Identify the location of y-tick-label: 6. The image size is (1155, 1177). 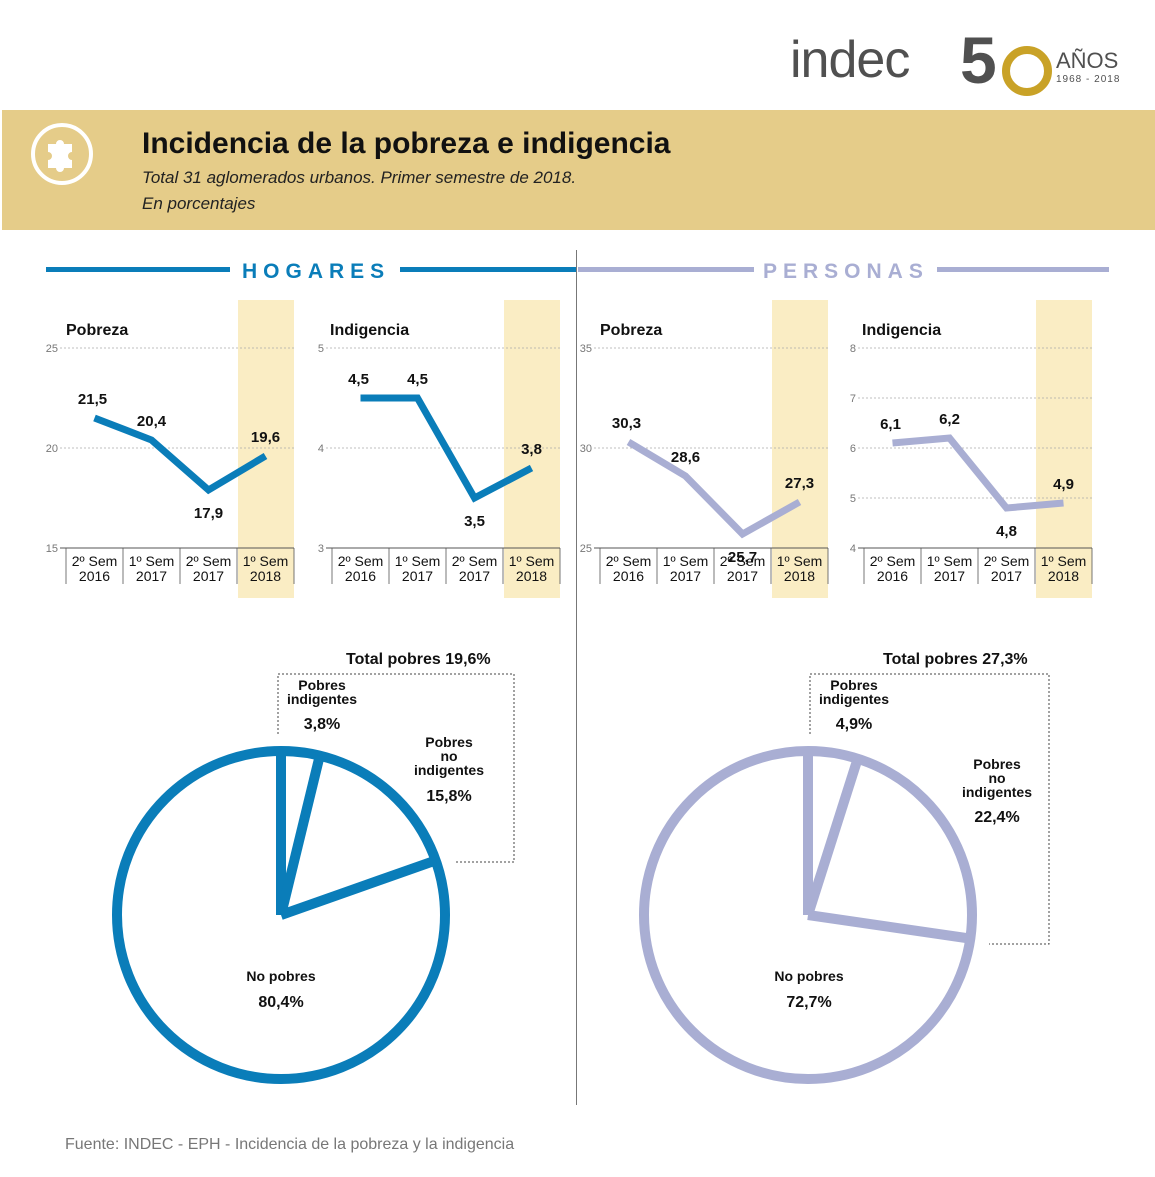
(853, 449).